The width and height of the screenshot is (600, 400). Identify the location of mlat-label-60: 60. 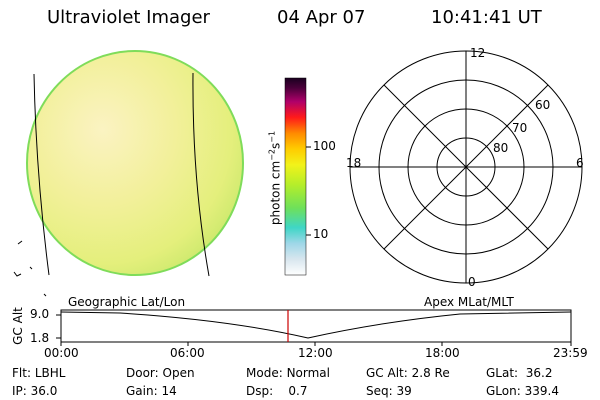
(543, 105).